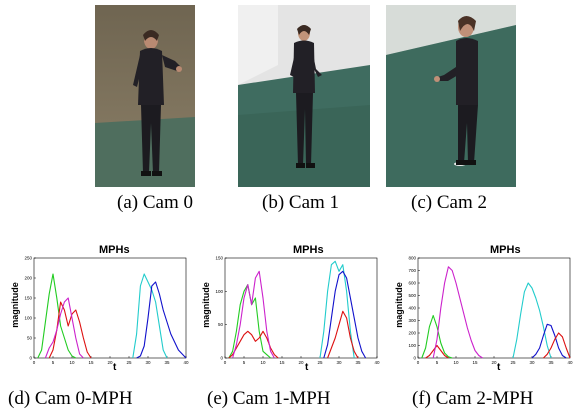 The image size is (586, 418). What do you see at coordinates (412, 320) in the screenshot?
I see `y-tick-label: 300` at bounding box center [412, 320].